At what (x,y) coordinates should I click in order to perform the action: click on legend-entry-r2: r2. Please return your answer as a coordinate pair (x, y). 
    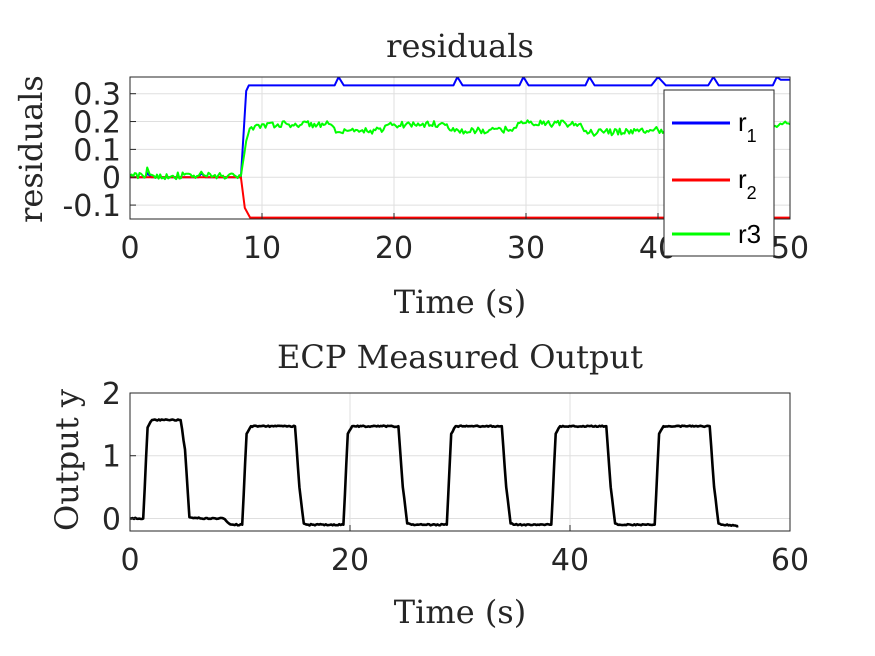
    Looking at the image, I should click on (714, 183).